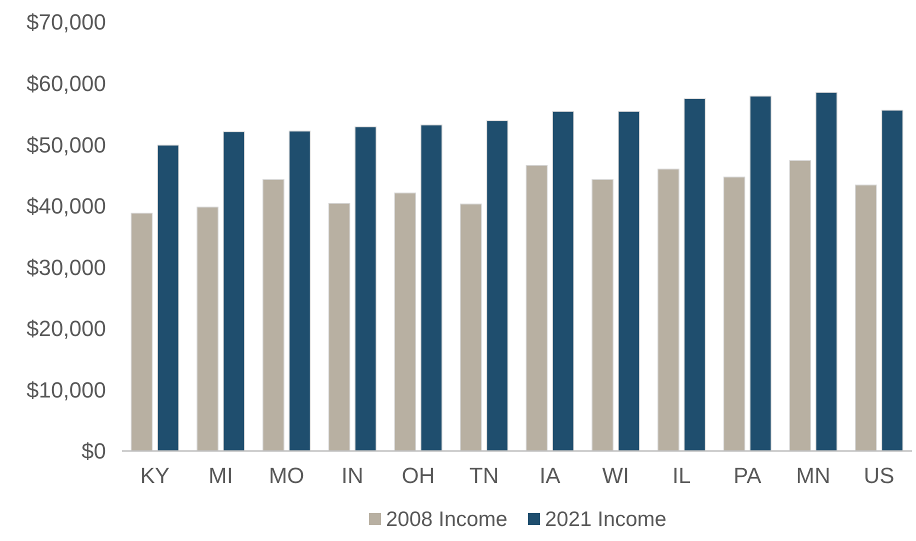  I want to click on x-tick-label: IA, so click(550, 475).